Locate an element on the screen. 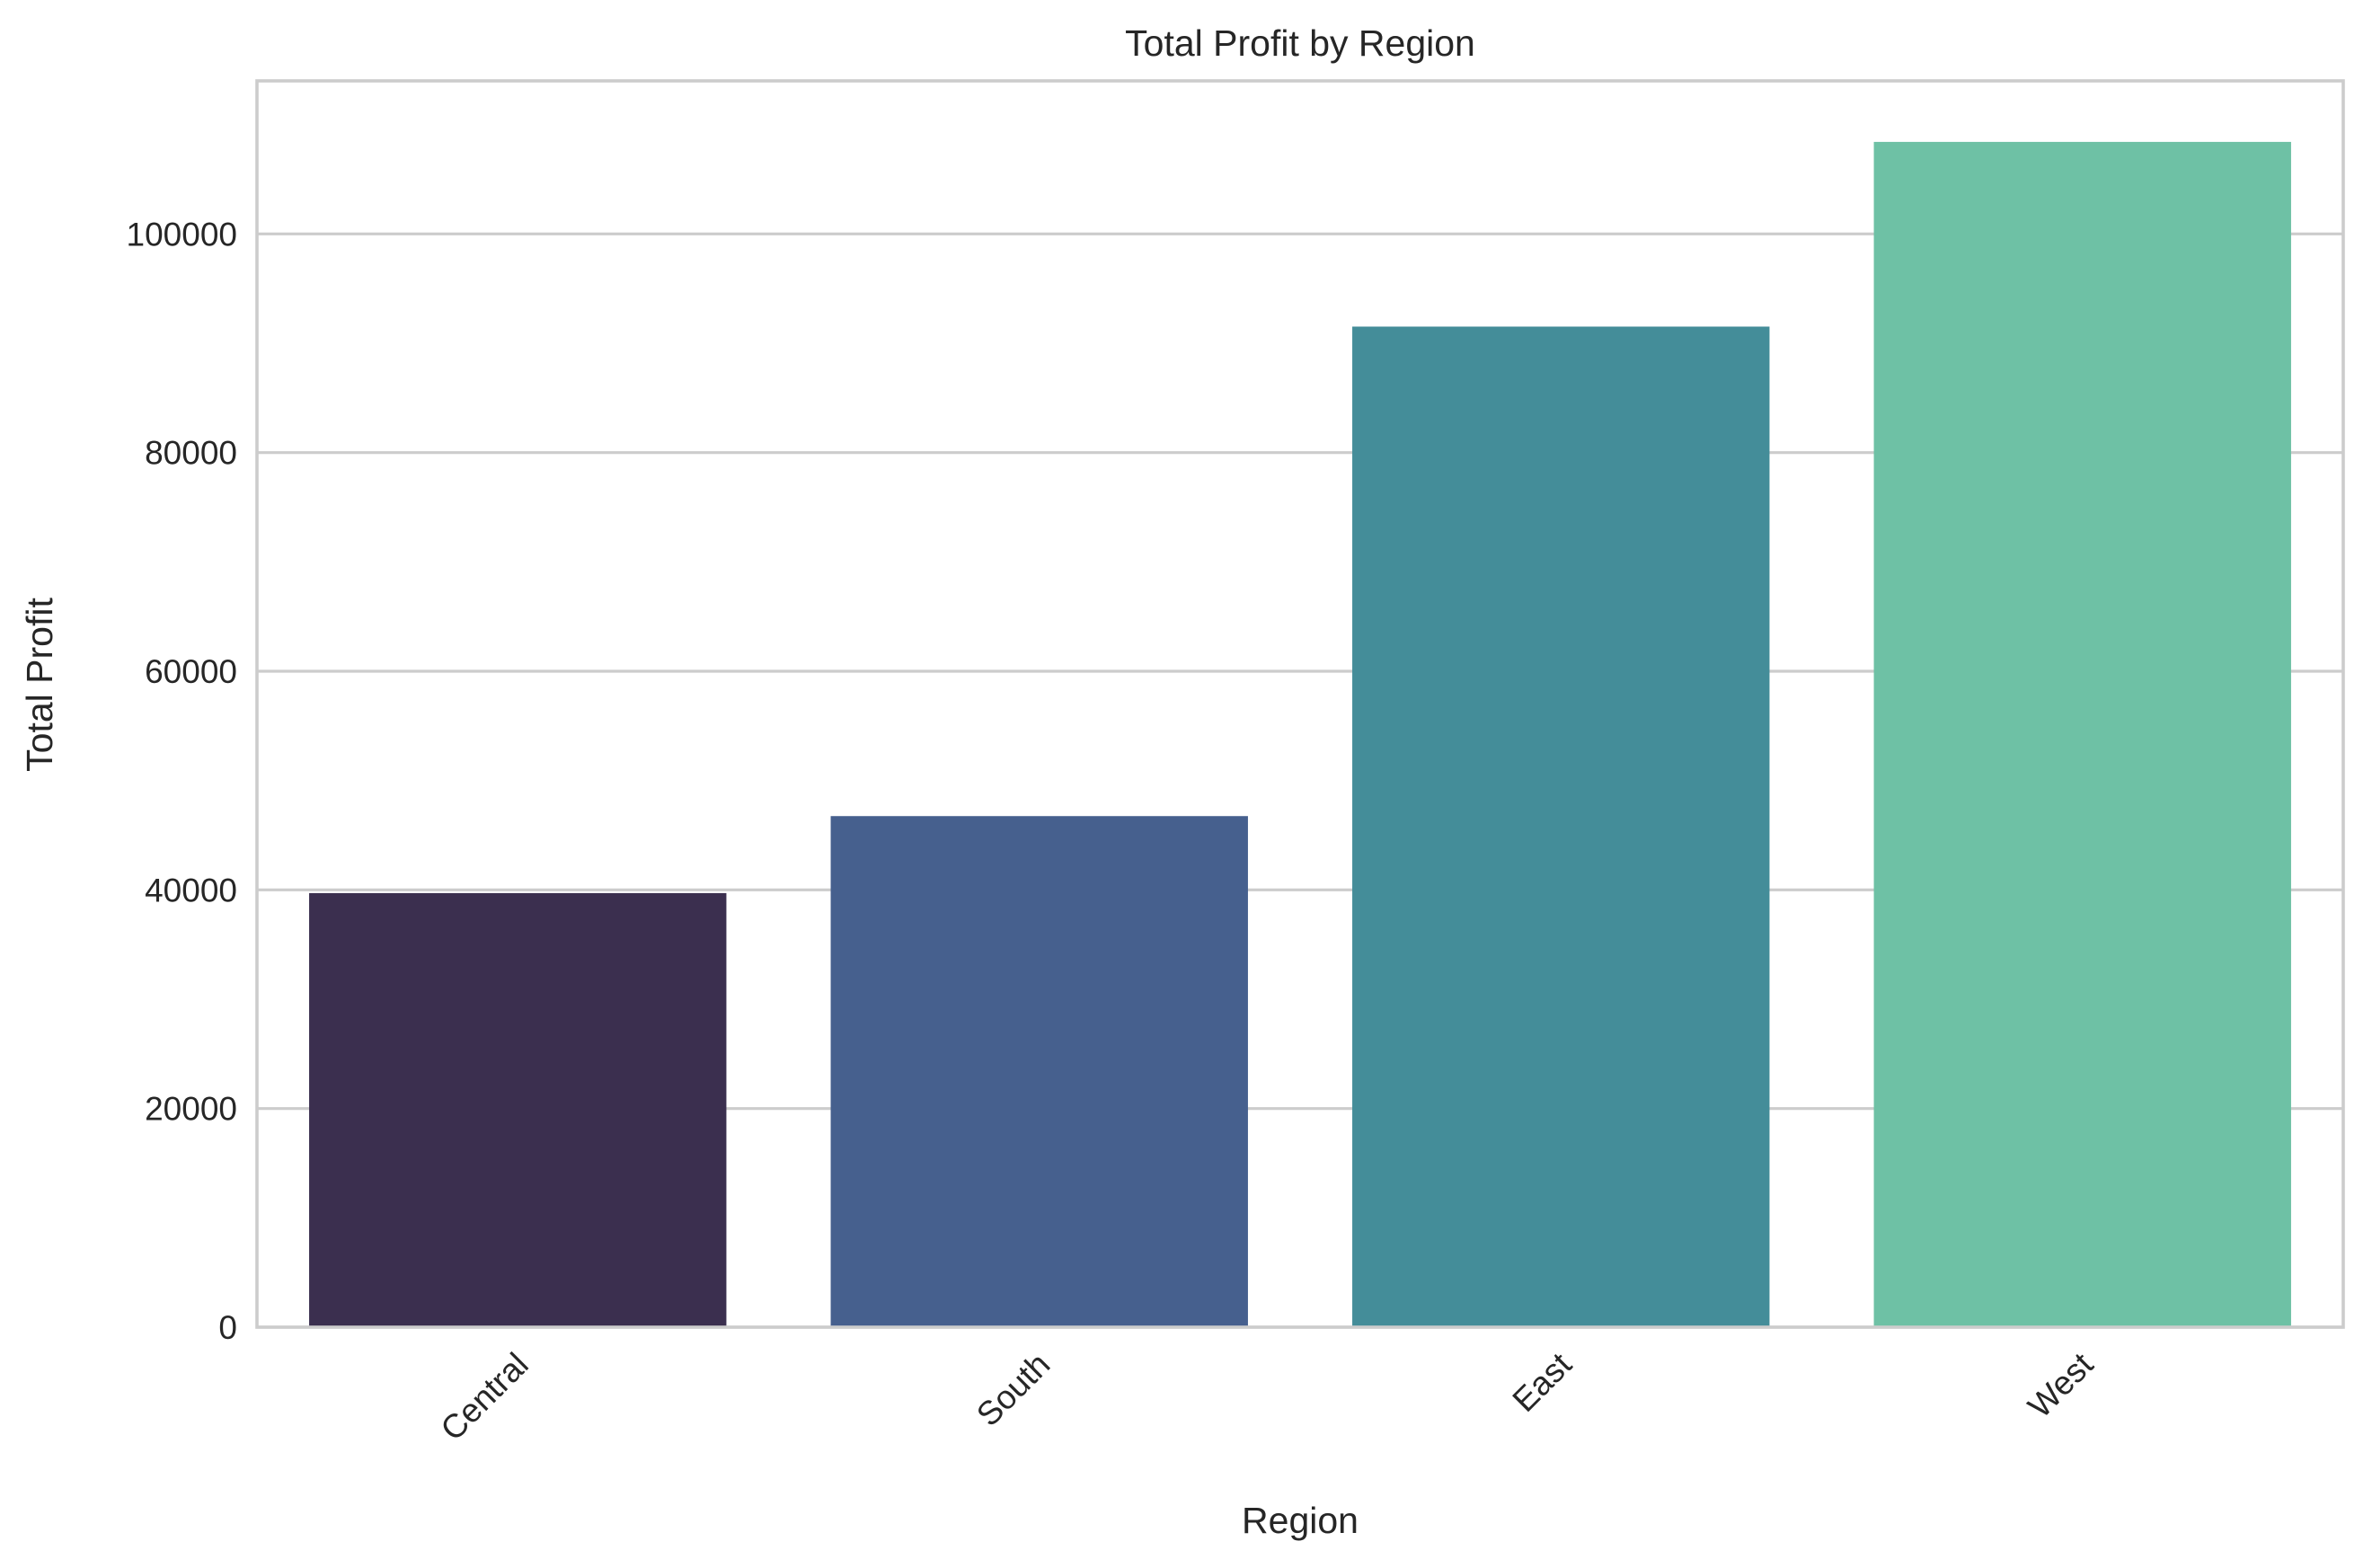 This screenshot has width=2372, height=1568. y-tick-label: 40000 is located at coordinates (191, 890).